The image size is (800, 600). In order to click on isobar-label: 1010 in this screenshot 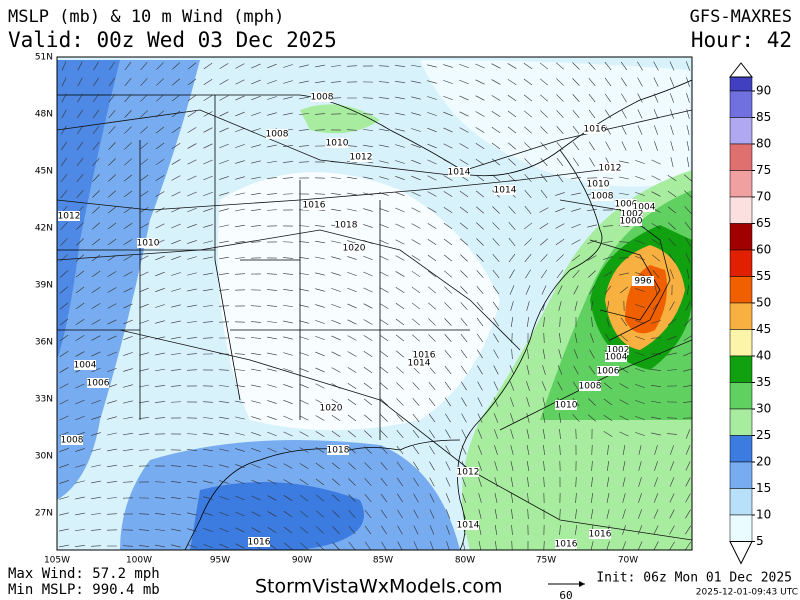, I will do `click(598, 185)`.